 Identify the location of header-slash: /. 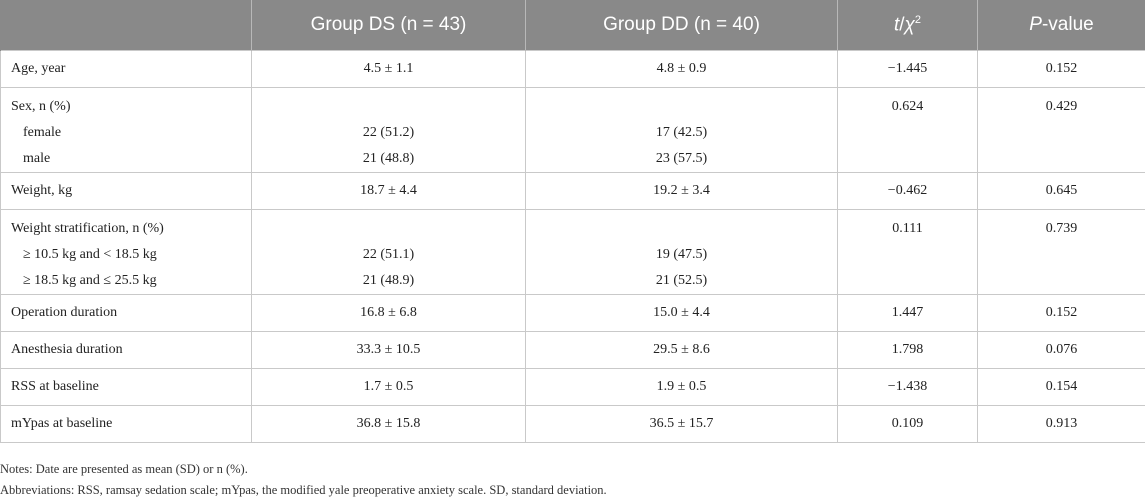
(902, 25).